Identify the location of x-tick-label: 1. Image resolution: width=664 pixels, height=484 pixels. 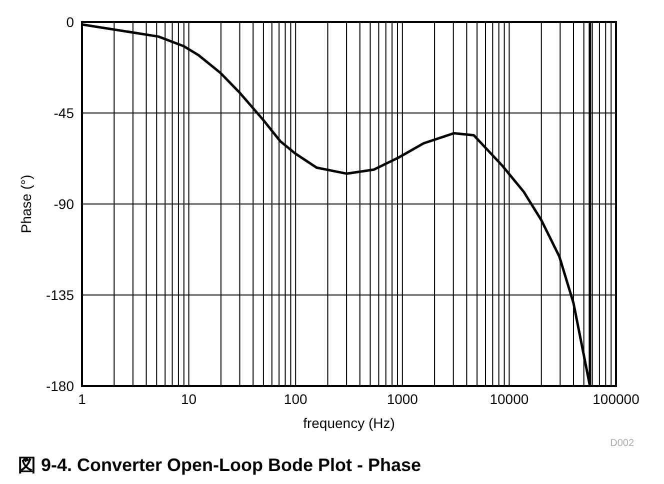
(82, 398).